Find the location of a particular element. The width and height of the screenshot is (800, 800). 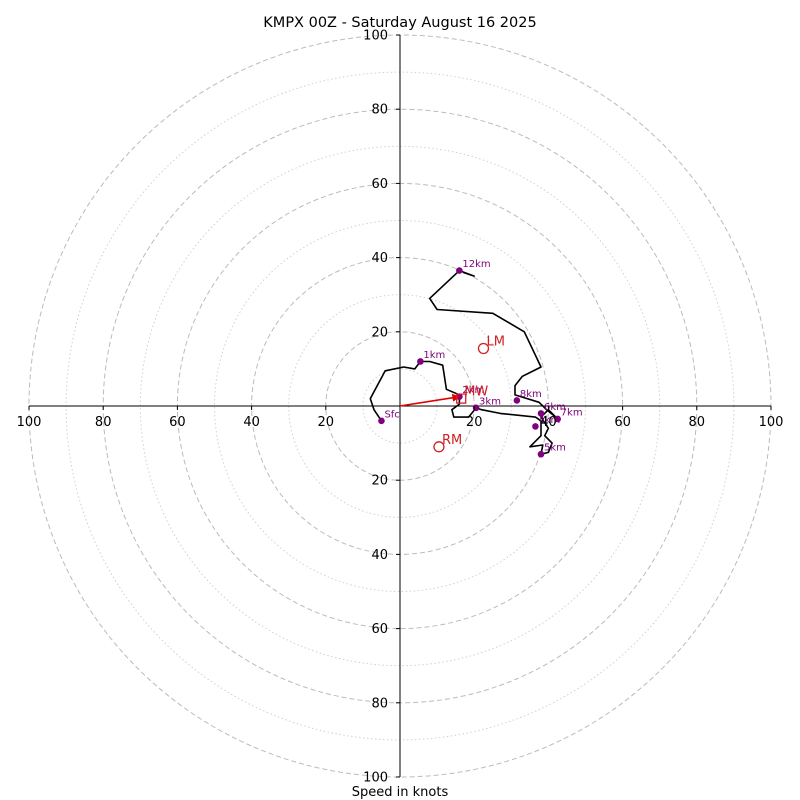

height-marker-8km is located at coordinates (517, 400).